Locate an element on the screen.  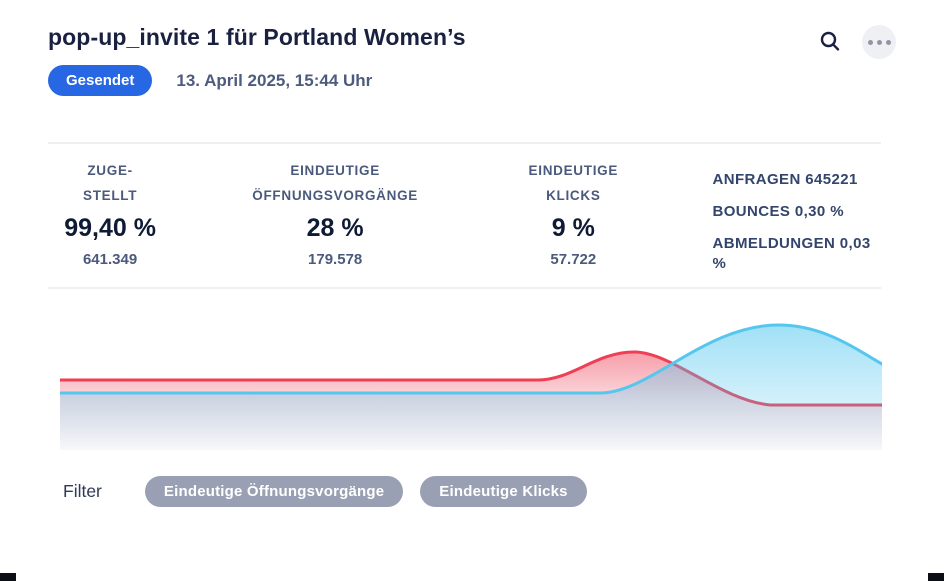
divider-mid is located at coordinates (464, 288).